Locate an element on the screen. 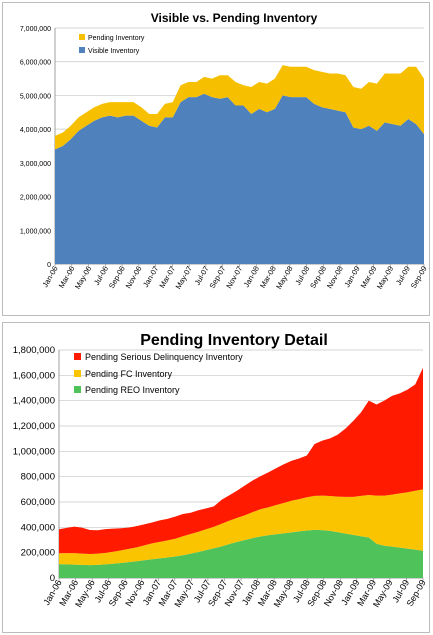 The height and width of the screenshot is (635, 433). x-tick-label: Nov-06 is located at coordinates (134, 277).